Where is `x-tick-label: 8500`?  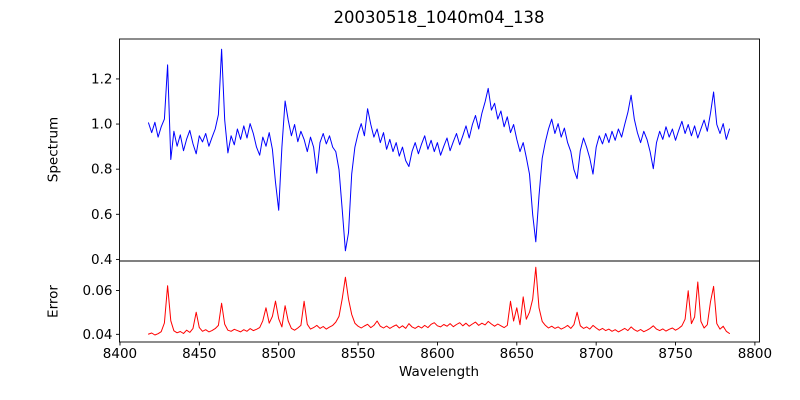
x-tick-label: 8500 is located at coordinates (279, 354).